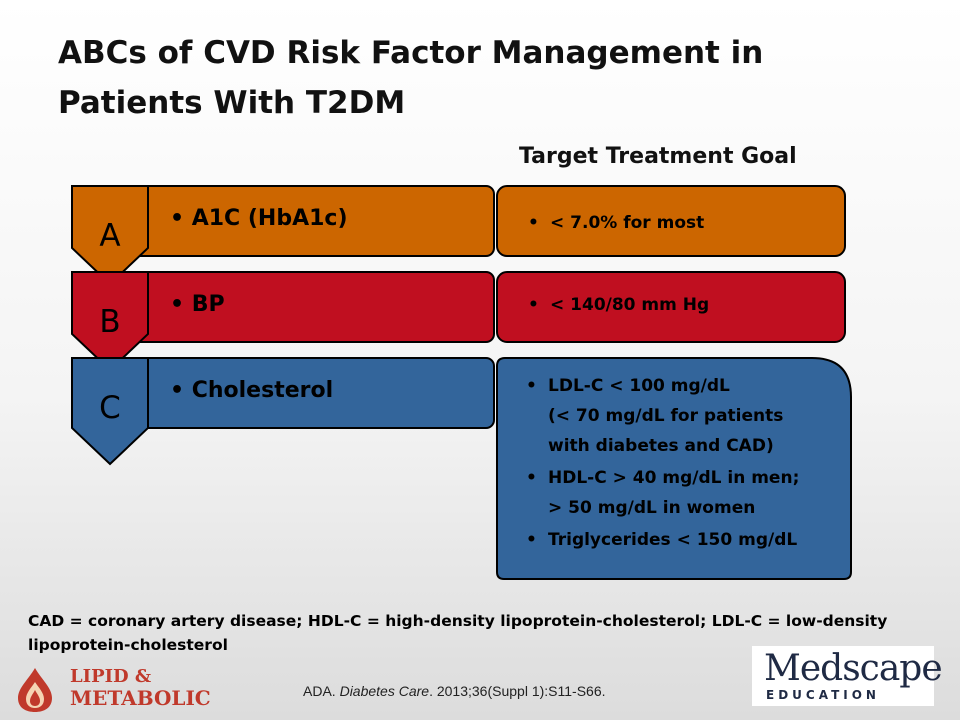 The height and width of the screenshot is (720, 960). What do you see at coordinates (110, 408) in the screenshot?
I see `row-c-letter: C` at bounding box center [110, 408].